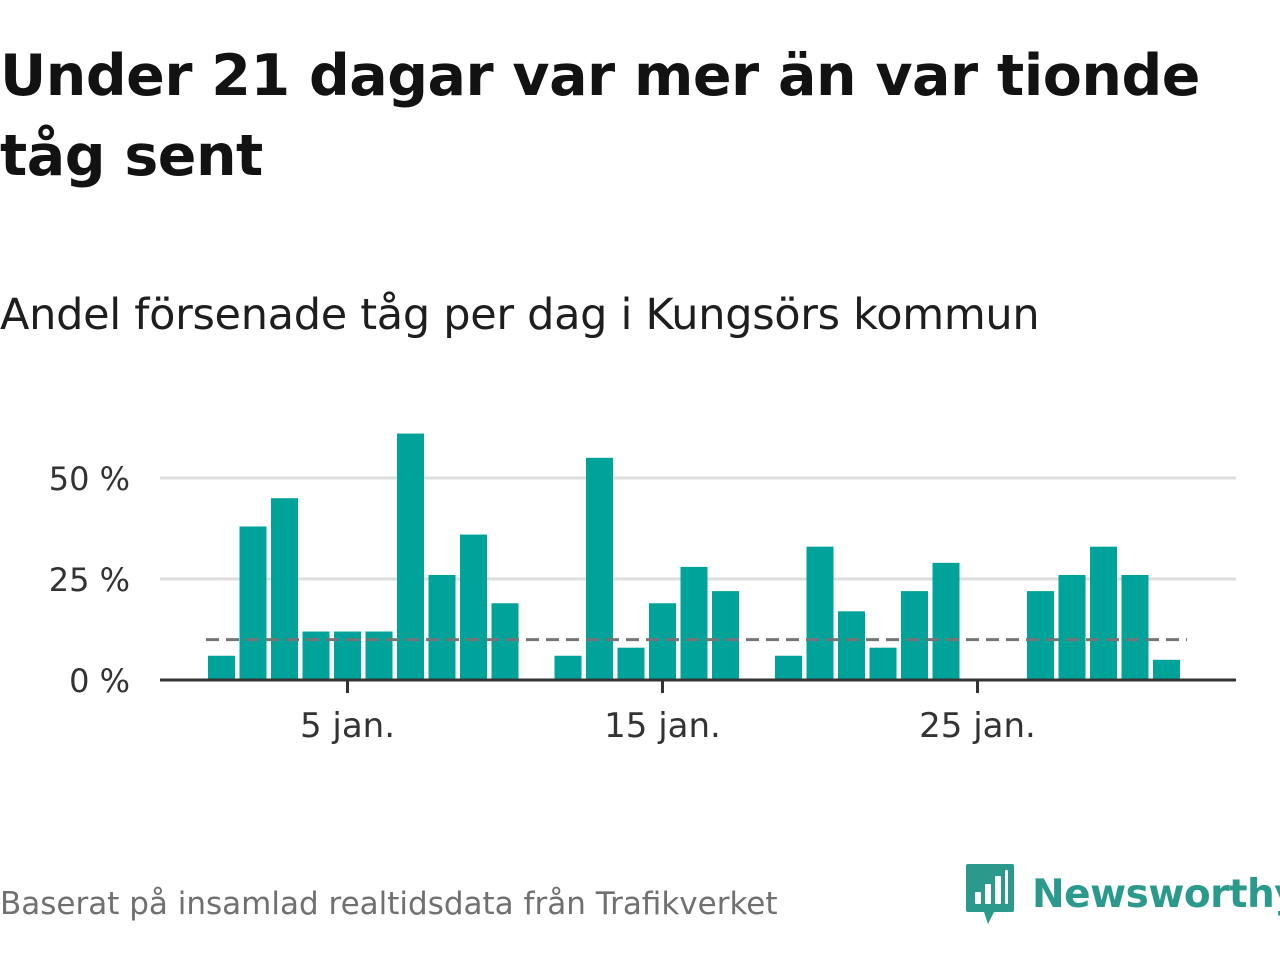  Describe the element at coordinates (89, 479) in the screenshot. I see `y-tick-label: 50 %` at that location.